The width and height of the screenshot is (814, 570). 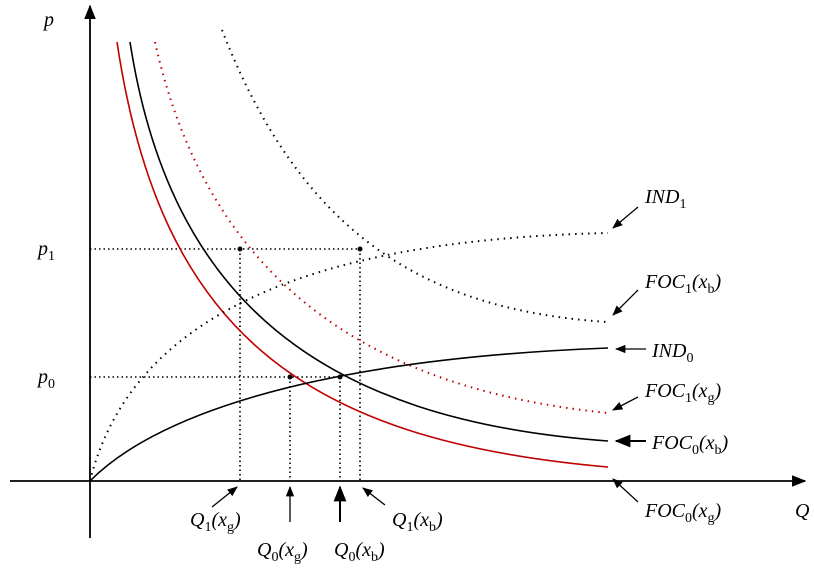 I want to click on curve-label: IND0, so click(x=672, y=353).